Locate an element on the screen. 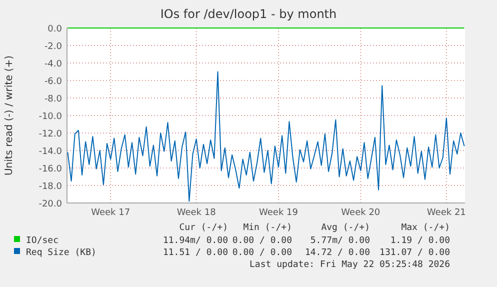  x-tick-label: Week 17 is located at coordinates (110, 213).